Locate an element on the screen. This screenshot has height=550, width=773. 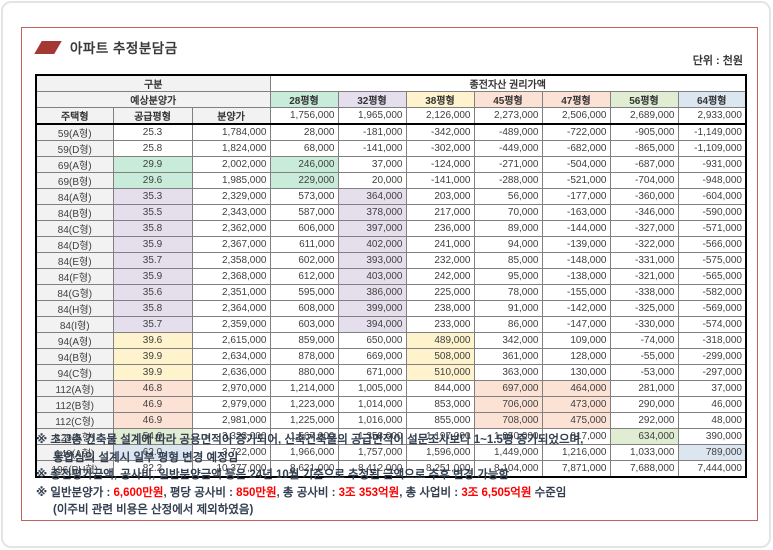
value-cell: -1,149,000 is located at coordinates (712, 132).